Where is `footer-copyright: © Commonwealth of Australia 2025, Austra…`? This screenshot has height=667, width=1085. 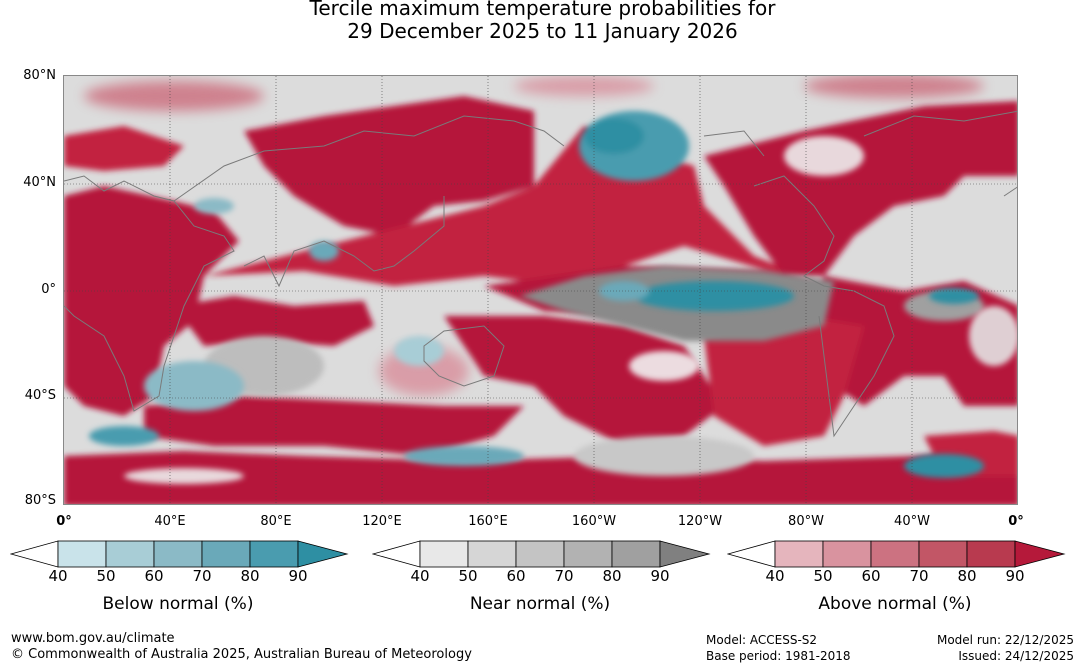 footer-copyright: © Commonwealth of Australia 2025, Austra… is located at coordinates (241, 654).